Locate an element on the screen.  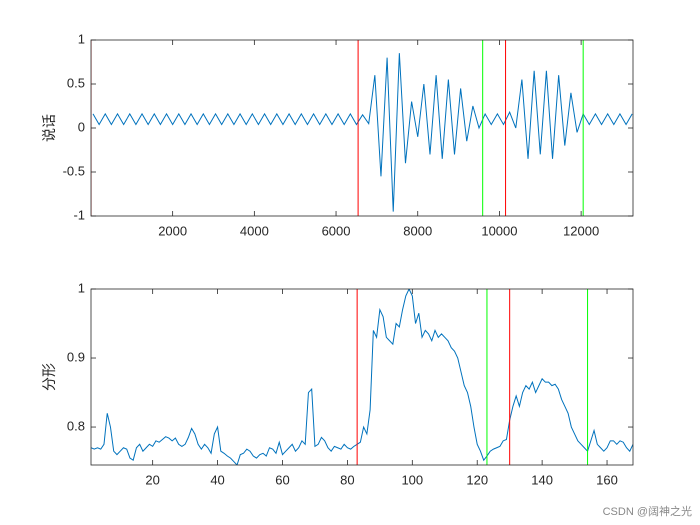
x-tick-label: 6000 is located at coordinates (336, 230).